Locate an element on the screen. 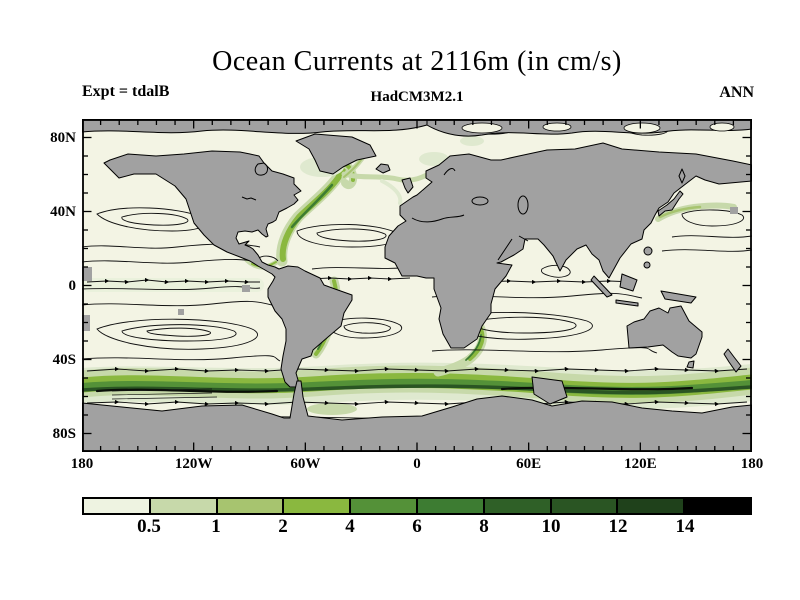  model-label: HadCM3M2.1 is located at coordinates (417, 97).